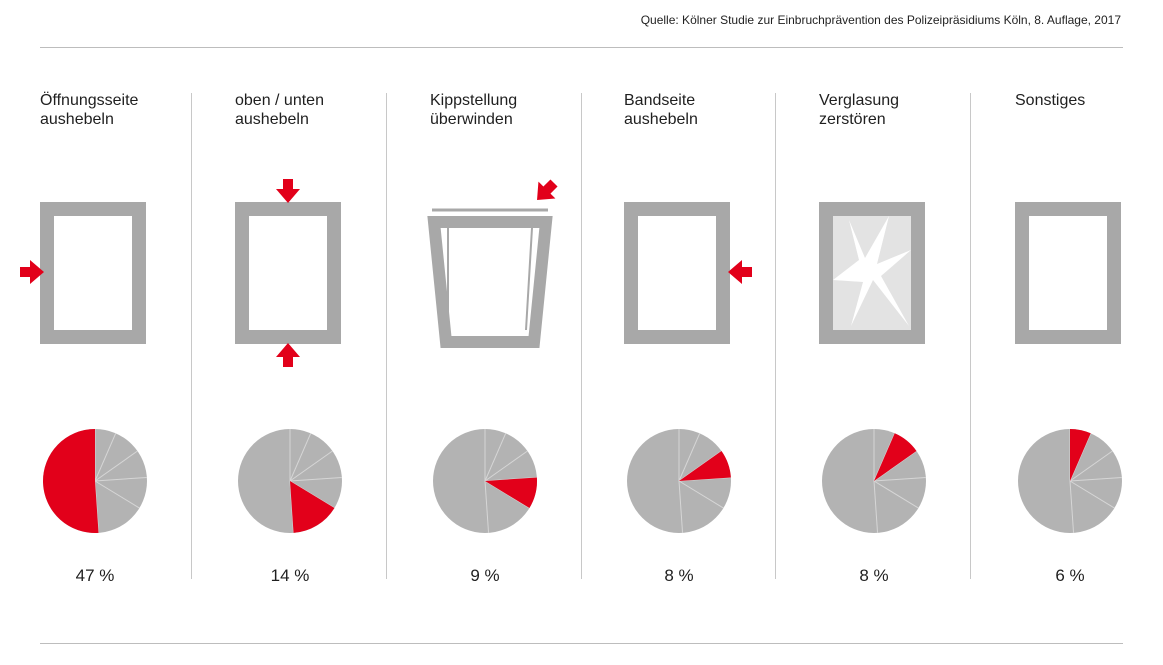 This screenshot has height=665, width=1163. I want to click on method-column: Verglasung zerstören 8 %, so click(916, 332).